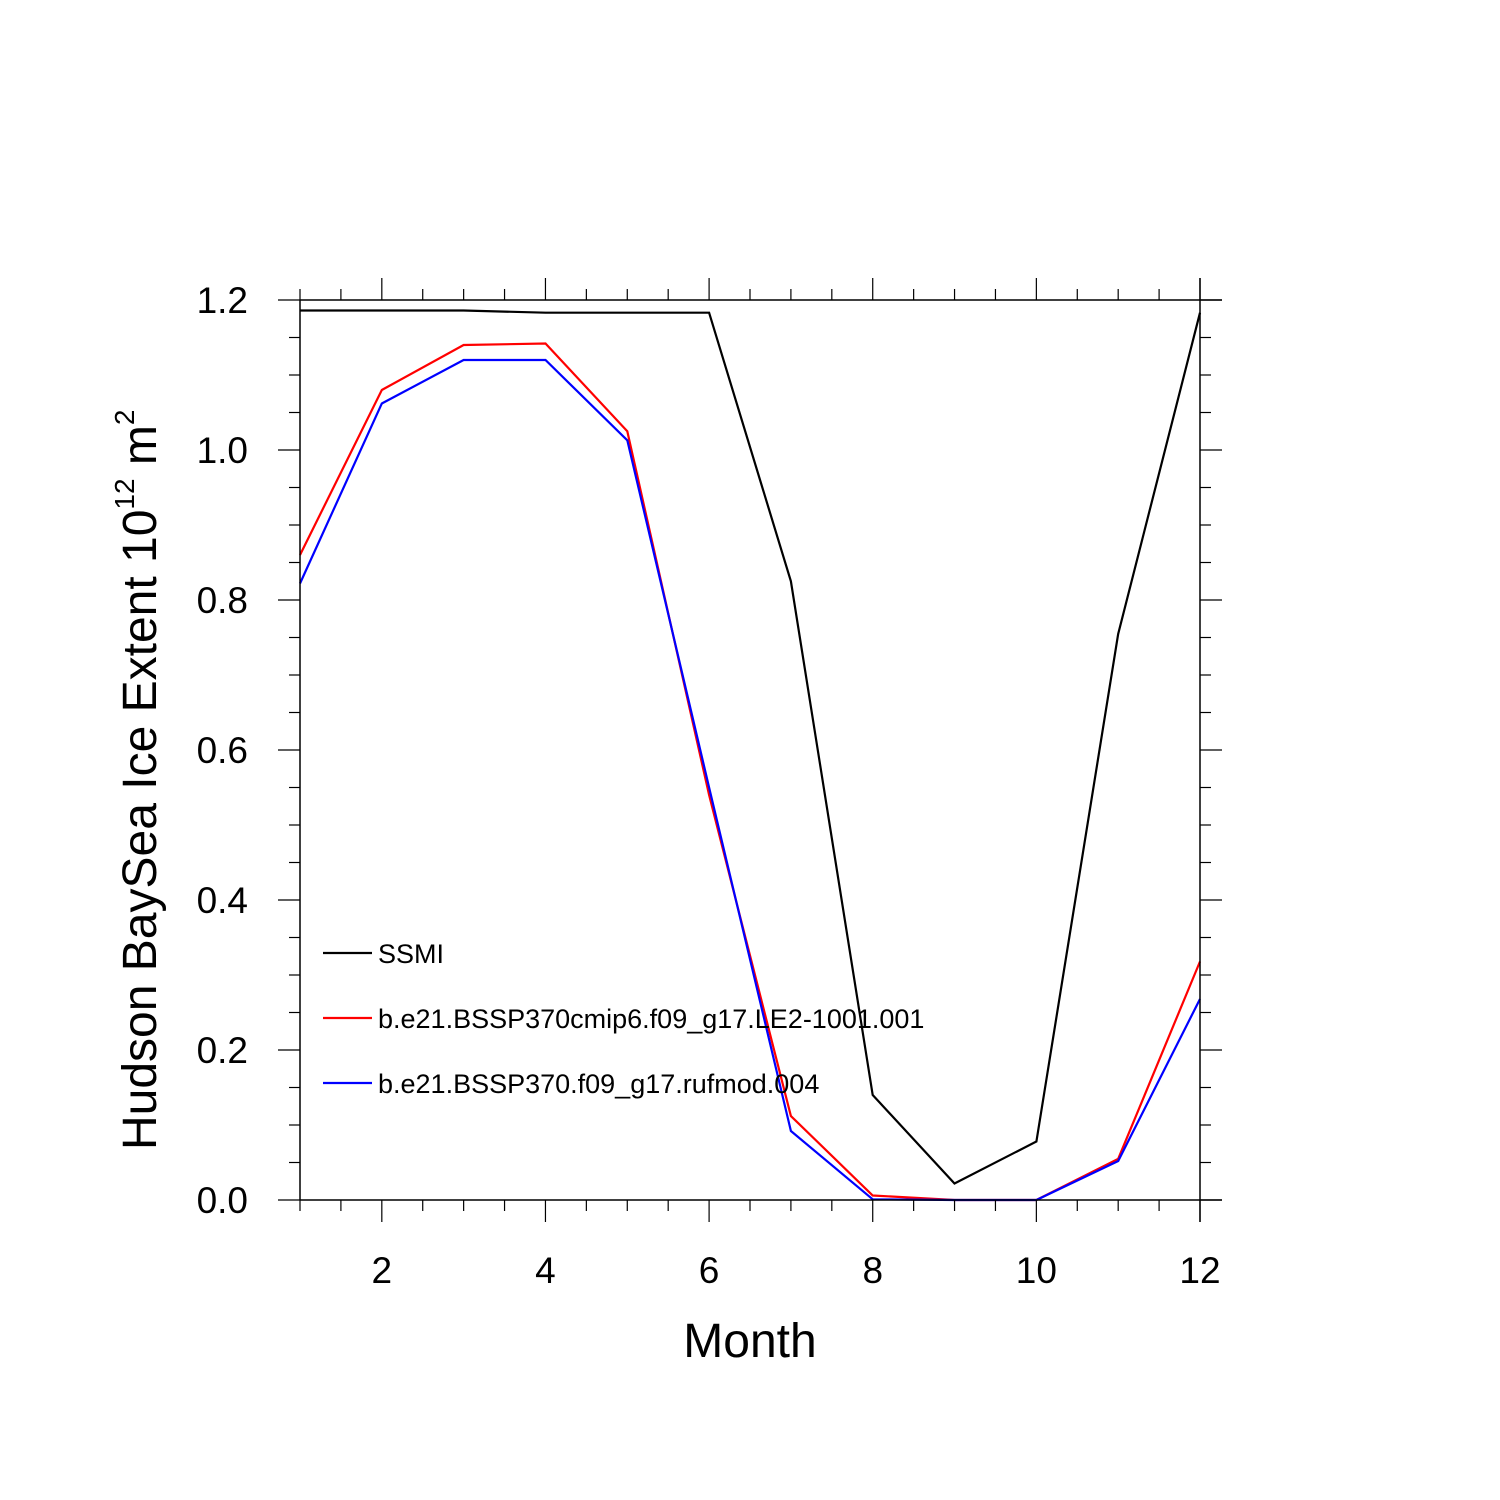  What do you see at coordinates (222, 300) in the screenshot?
I see `y-tick-label: 1.2` at bounding box center [222, 300].